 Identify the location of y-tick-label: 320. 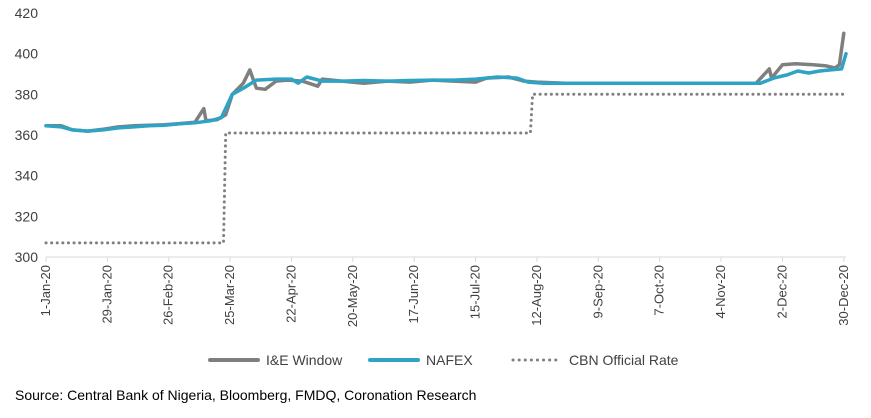
(27, 216).